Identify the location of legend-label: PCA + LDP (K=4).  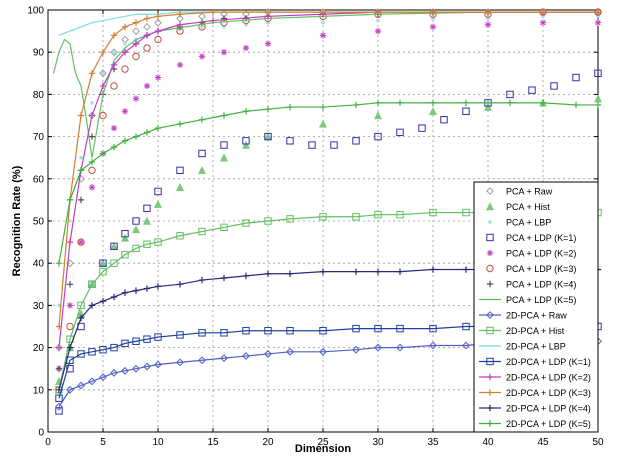
(541, 284).